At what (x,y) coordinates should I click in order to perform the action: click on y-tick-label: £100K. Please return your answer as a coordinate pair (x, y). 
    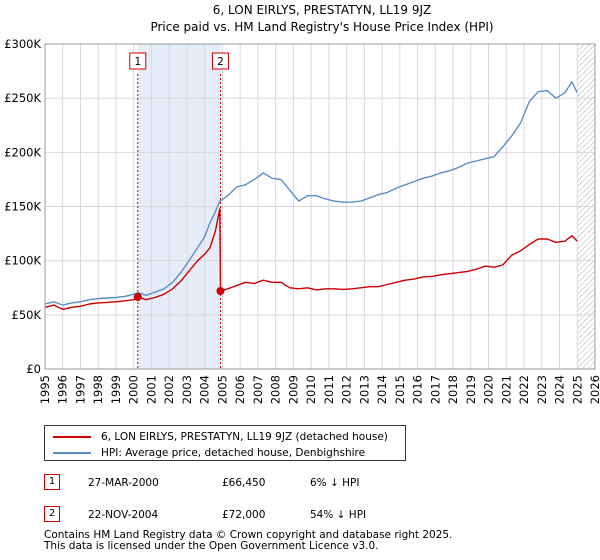
    Looking at the image, I should click on (22, 261).